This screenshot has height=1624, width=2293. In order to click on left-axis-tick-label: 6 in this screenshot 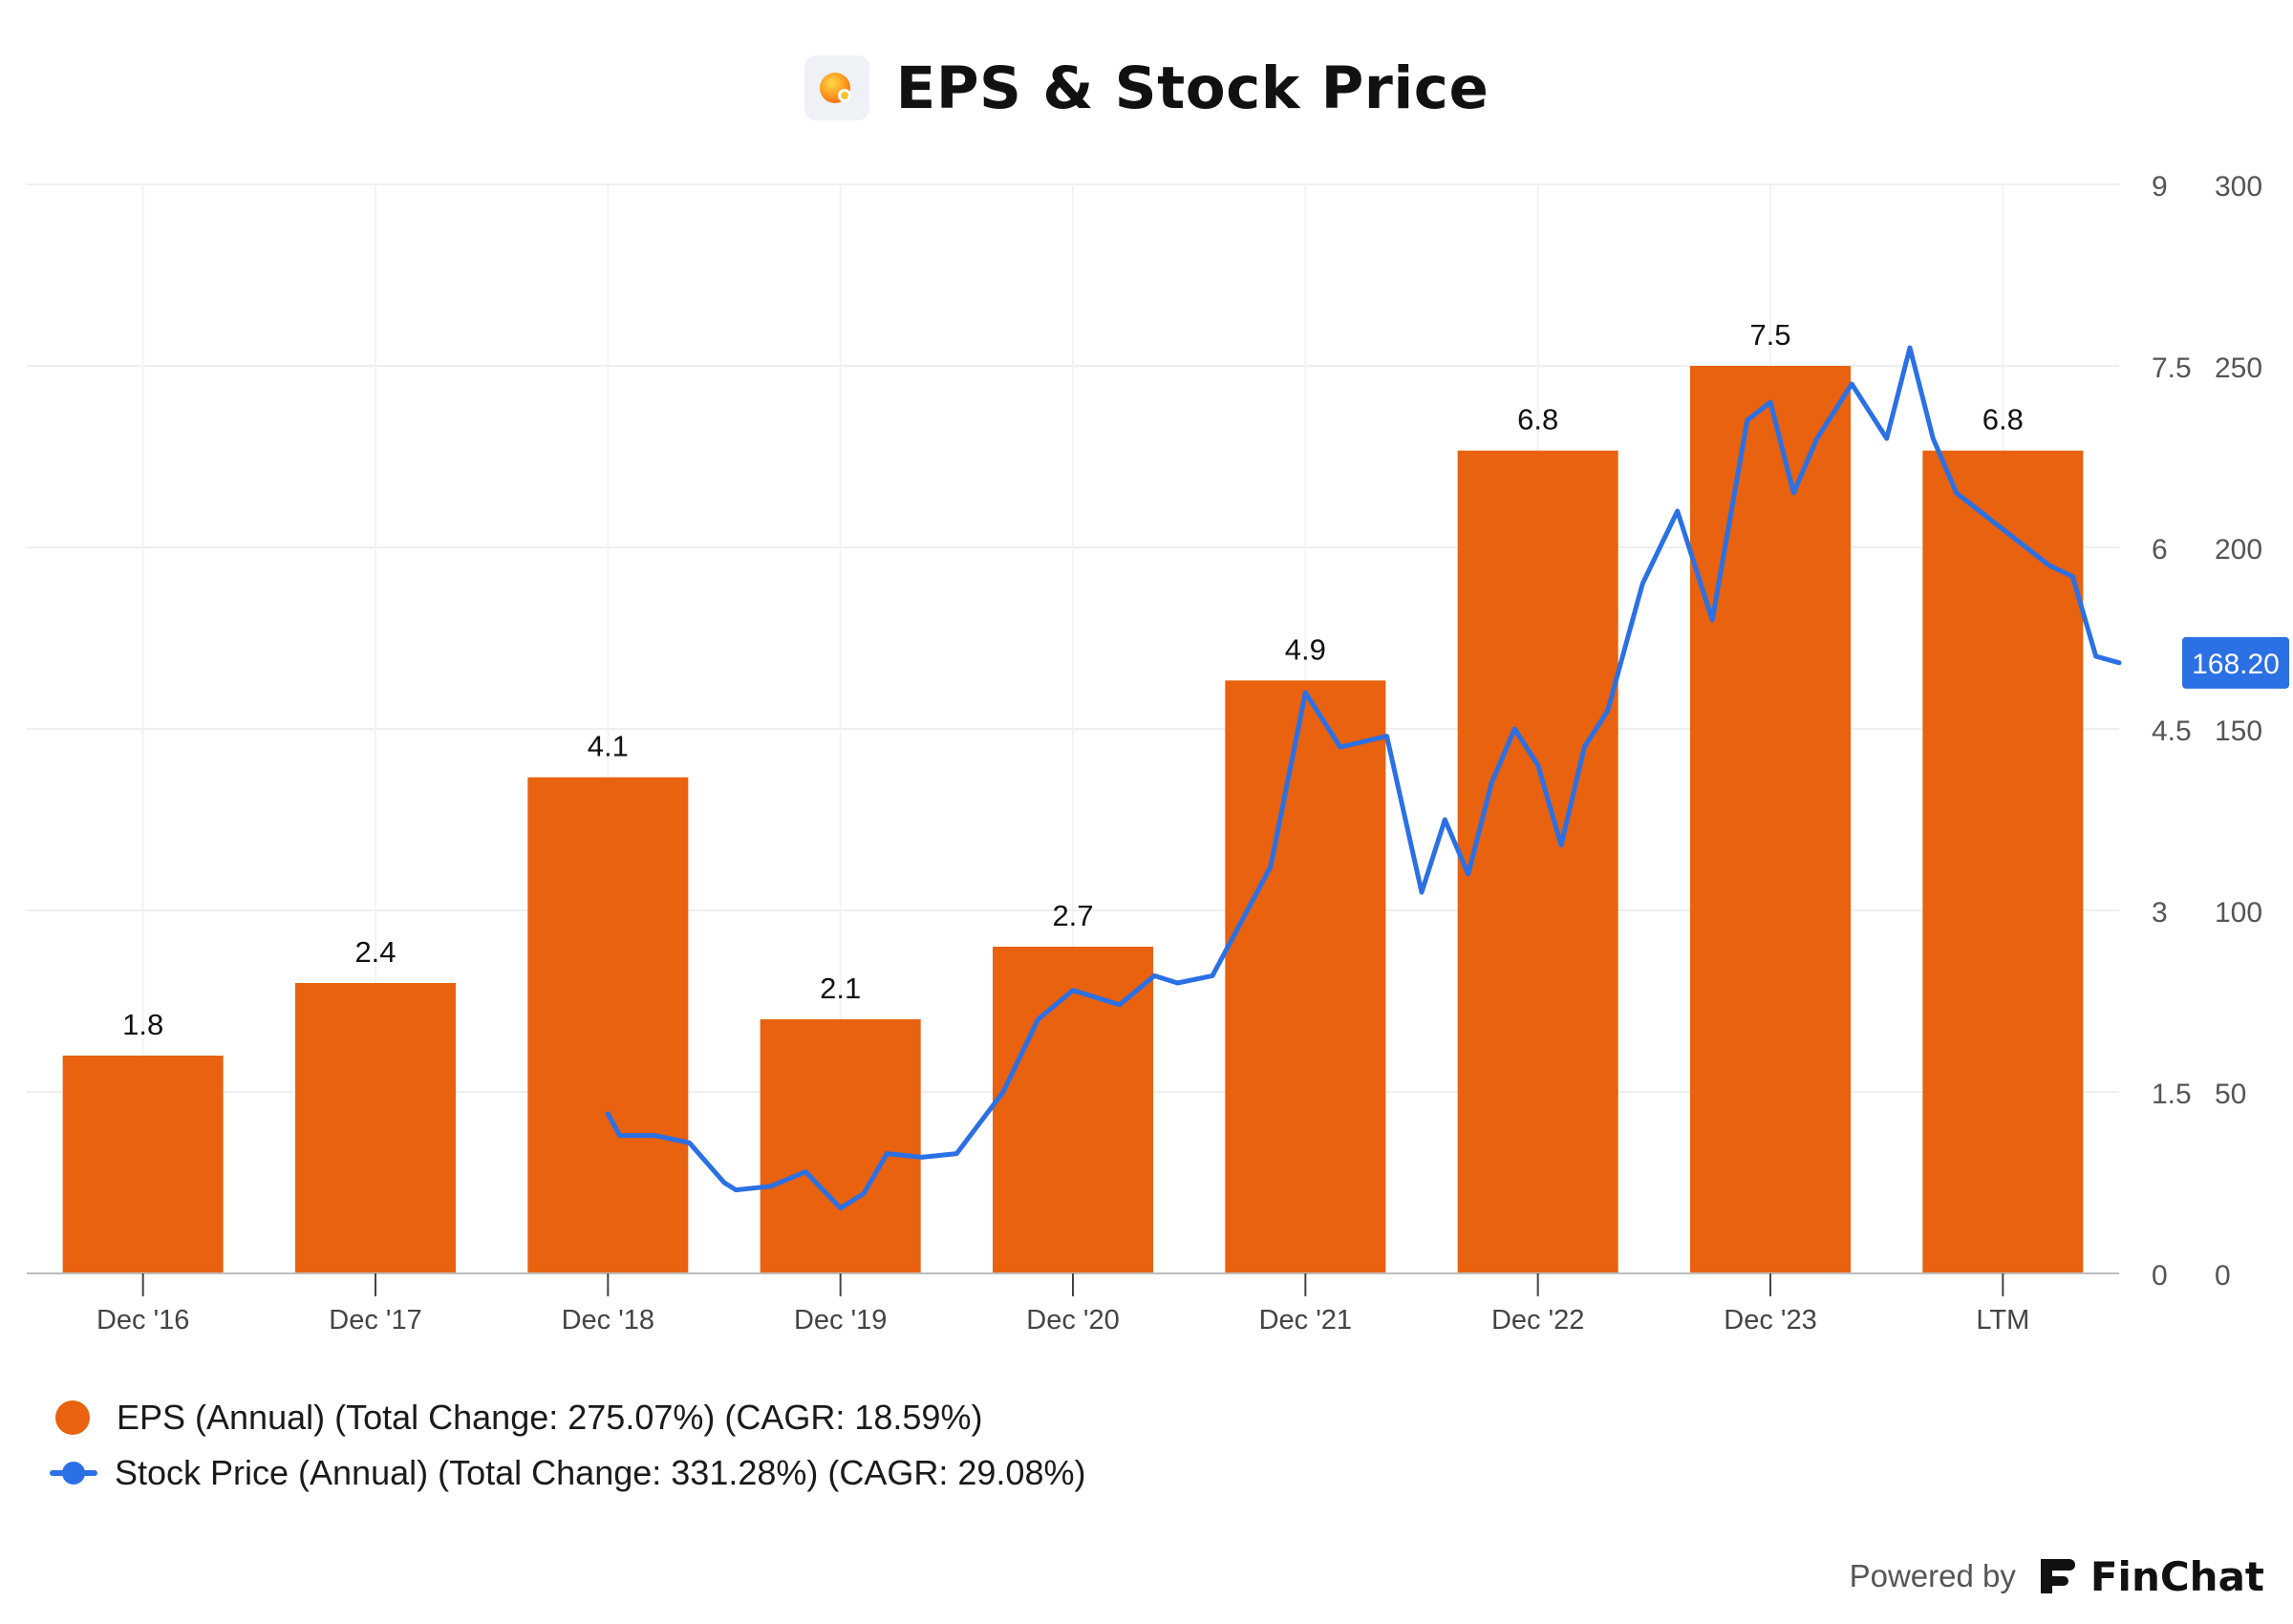, I will do `click(2160, 550)`.